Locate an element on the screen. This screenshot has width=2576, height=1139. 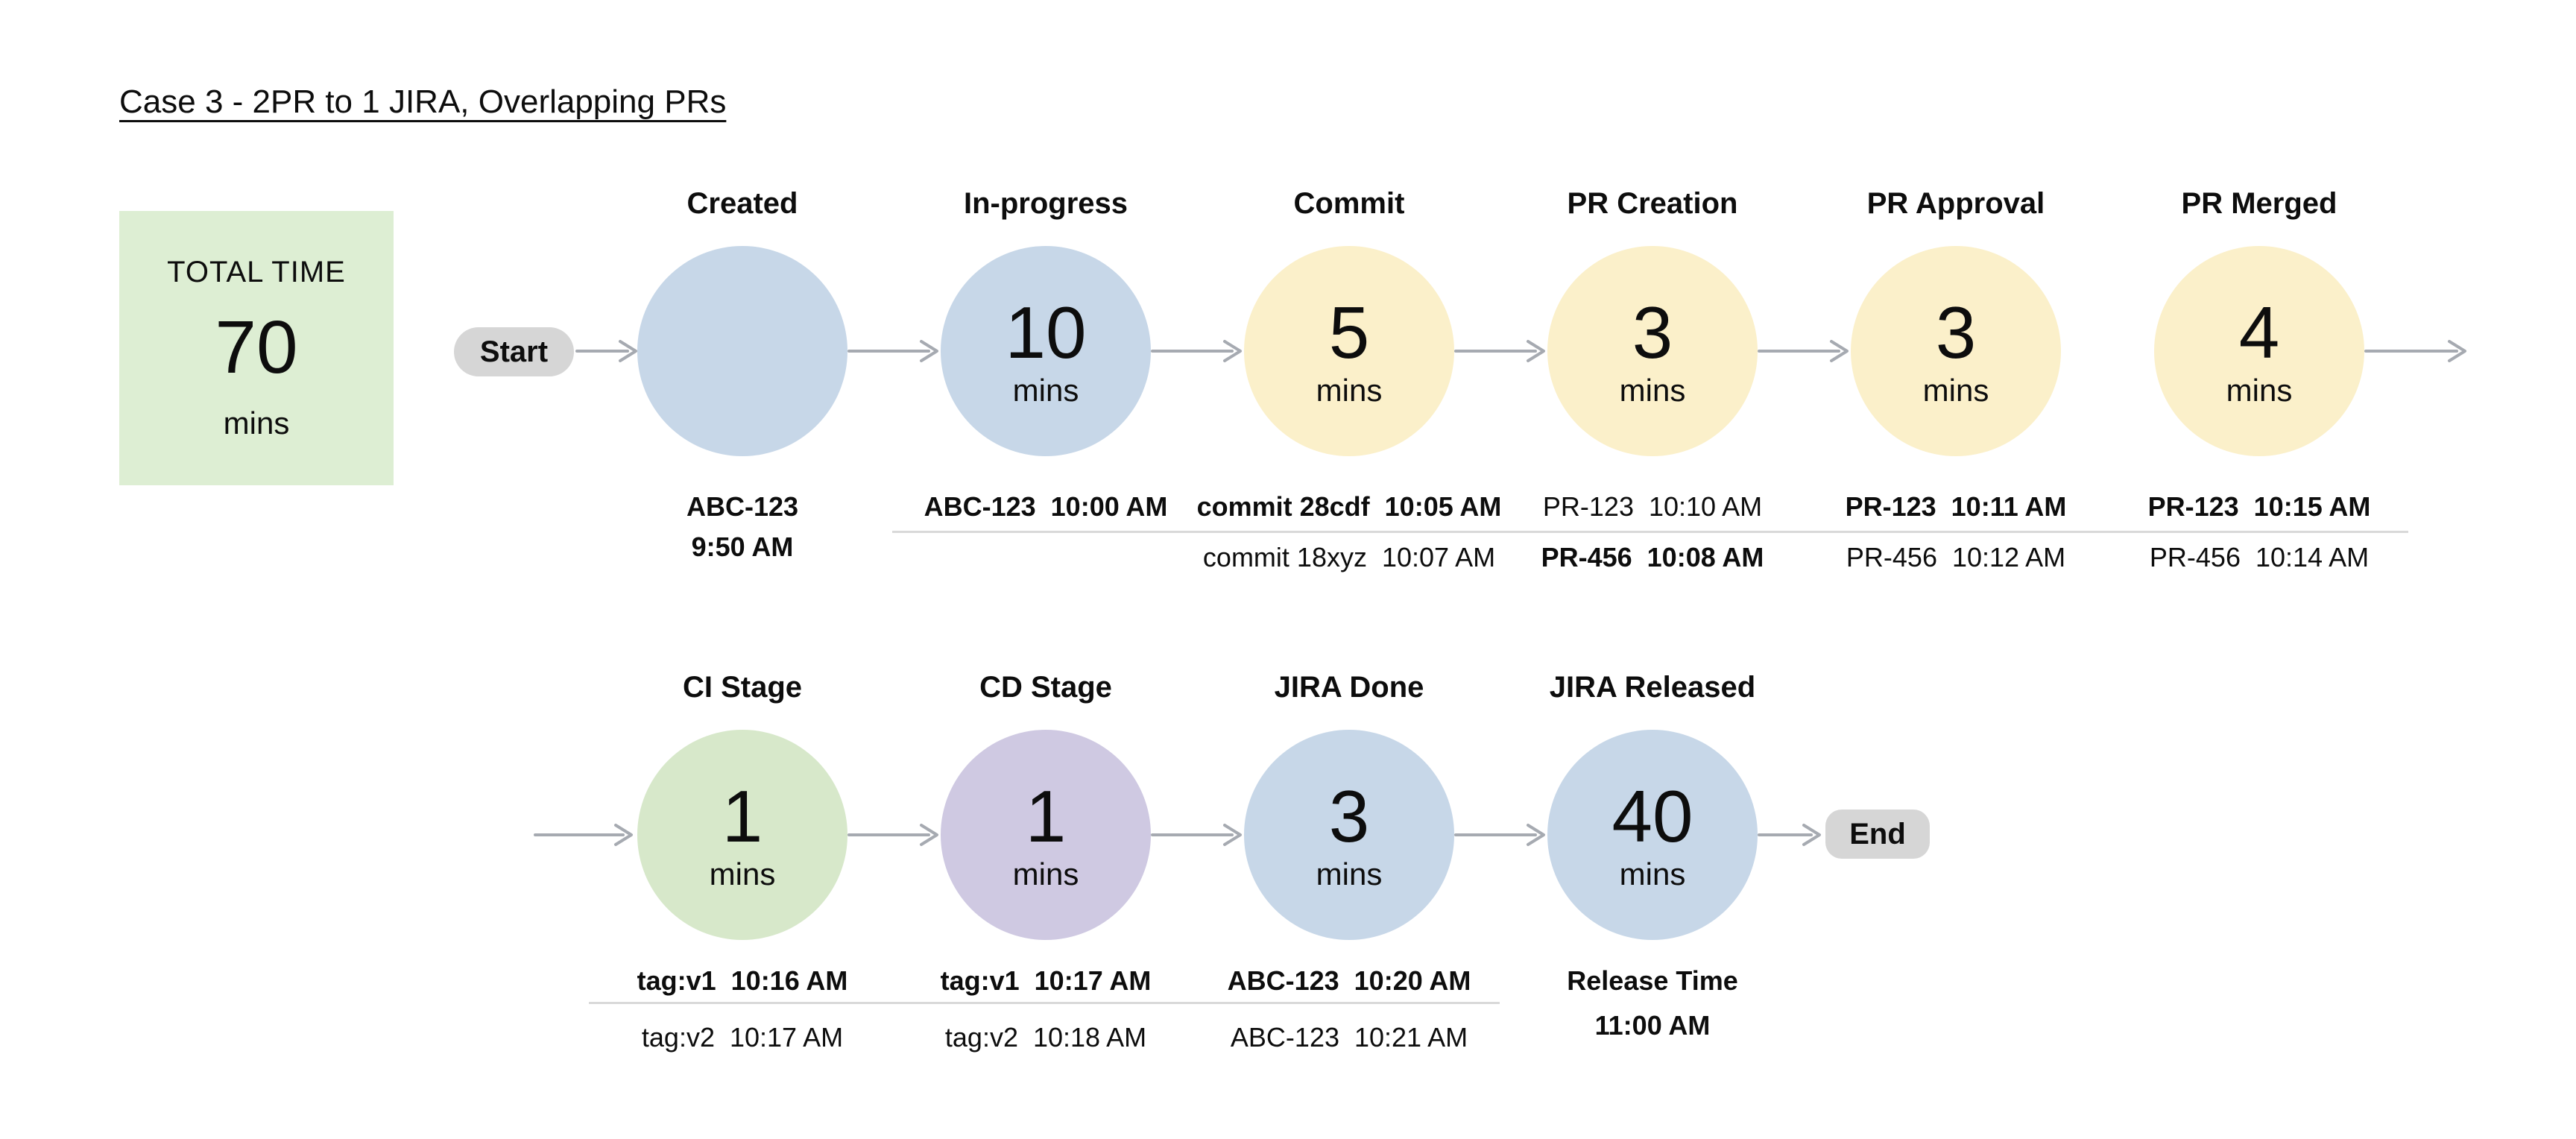
entry-line: ABC-123 10:00 AM is located at coordinates (1046, 506).